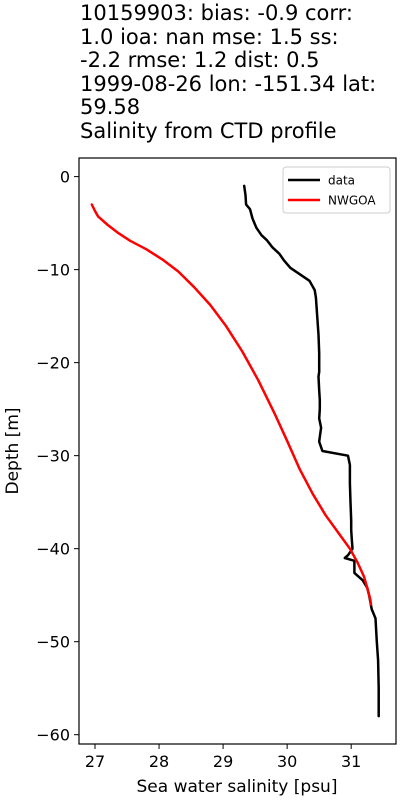  I want to click on x-tick-label: 28, so click(159, 761).